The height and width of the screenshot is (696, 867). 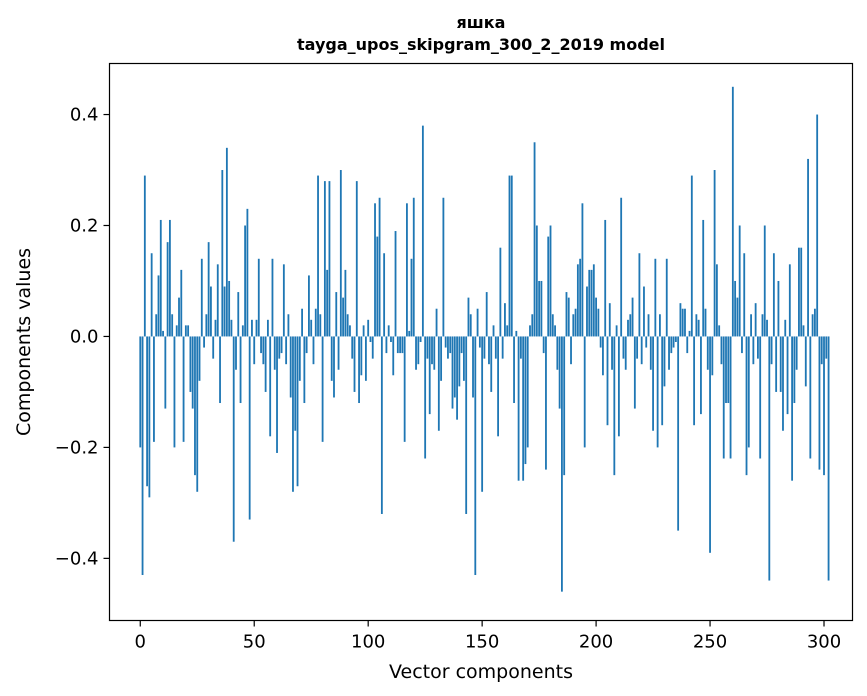 What do you see at coordinates (24, 342) in the screenshot?
I see `y-axis-label: Components values` at bounding box center [24, 342].